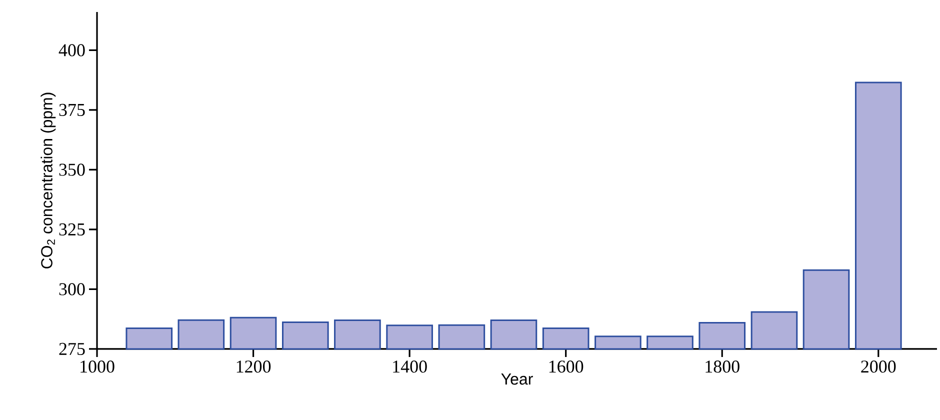 The height and width of the screenshot is (420, 940). Describe the element at coordinates (517, 379) in the screenshot. I see `x-axis-title: Year` at that location.